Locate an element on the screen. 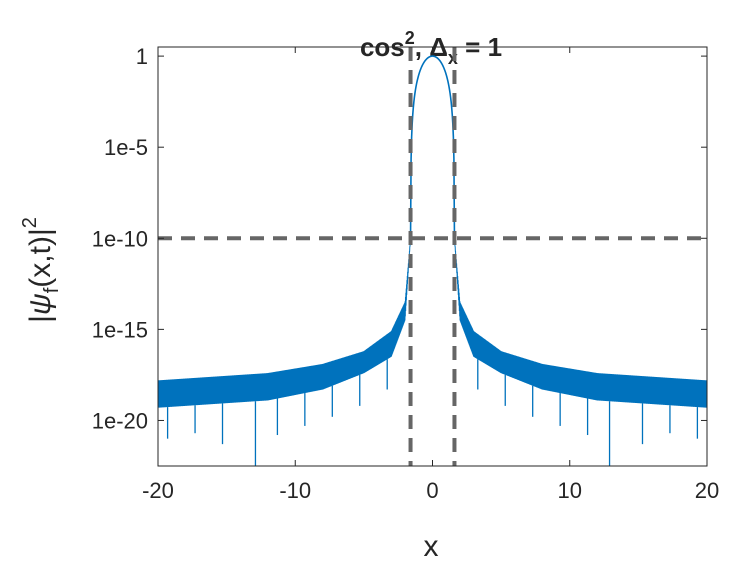 The image size is (746, 568). x-tick-label: 20 is located at coordinates (707, 490).